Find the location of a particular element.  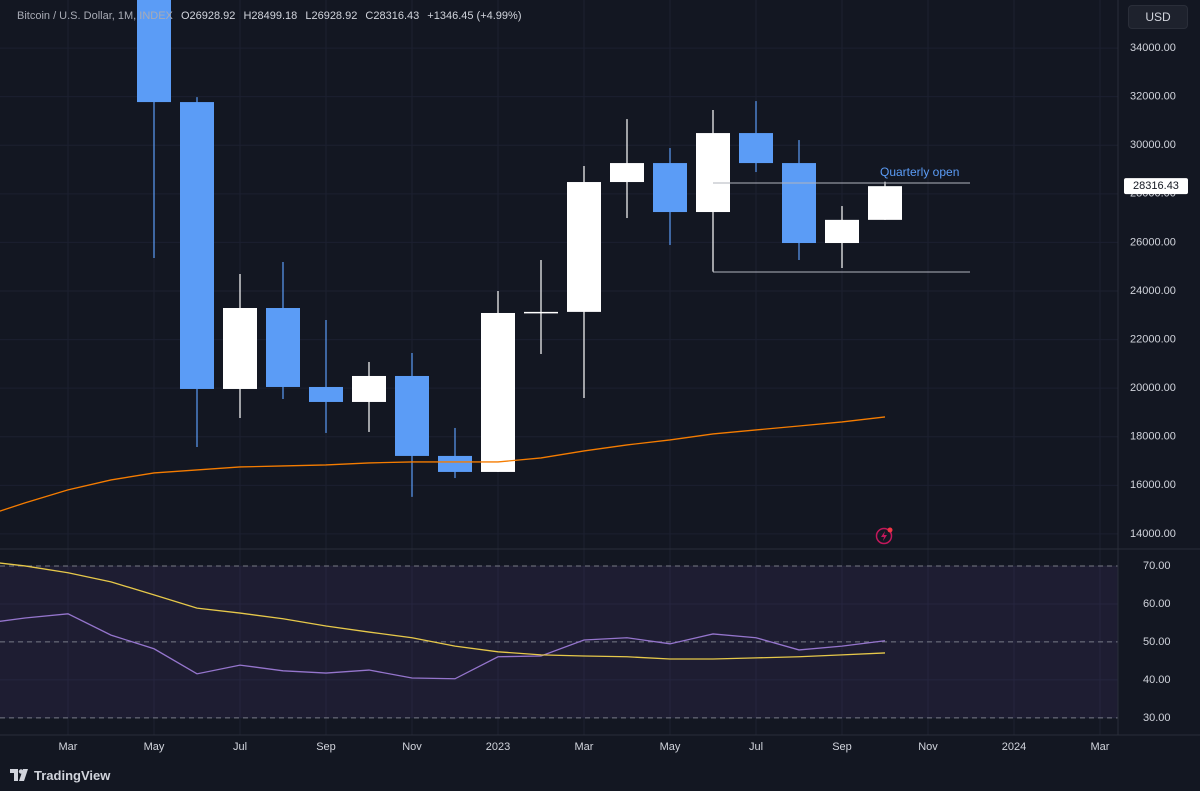

alert-icon is located at coordinates (884, 536).